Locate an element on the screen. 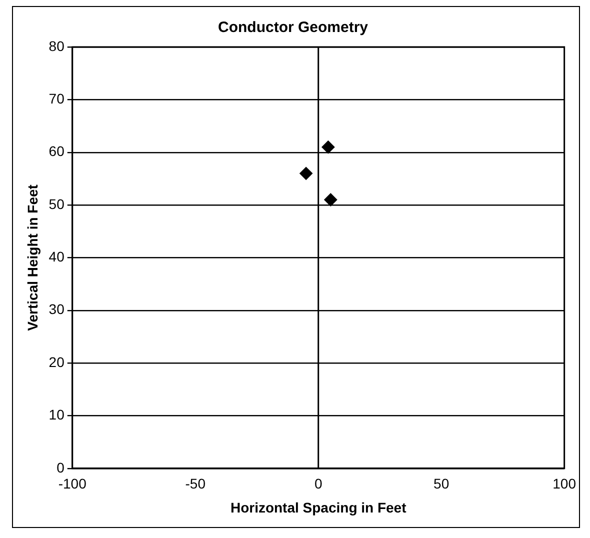  y-tick-label: 50 is located at coordinates (56, 204).